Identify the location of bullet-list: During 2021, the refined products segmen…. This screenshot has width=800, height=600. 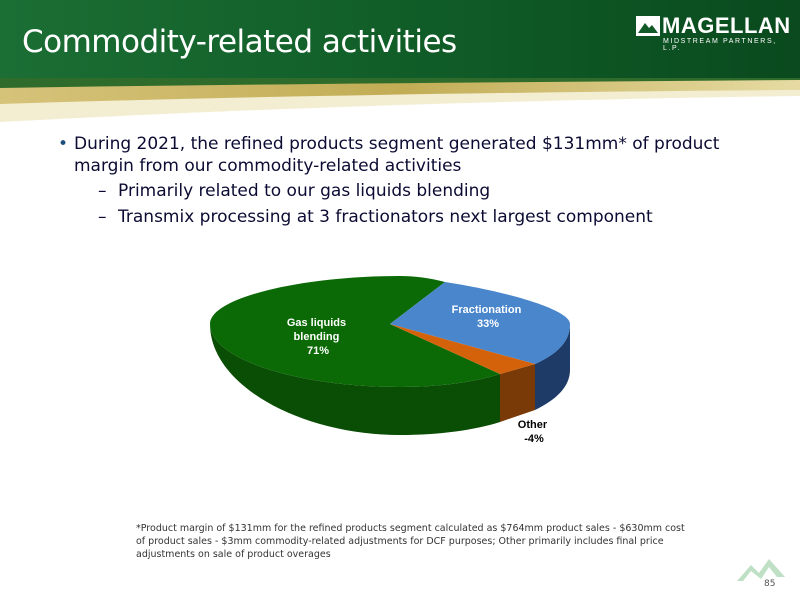
(403, 181).